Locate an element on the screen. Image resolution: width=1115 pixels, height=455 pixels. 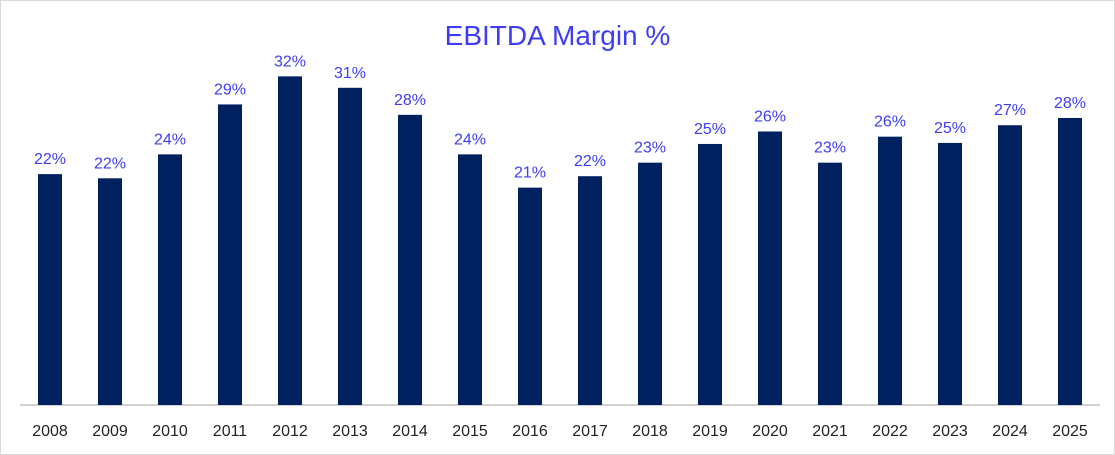
x-tick-label-2014: 2014 is located at coordinates (410, 431).